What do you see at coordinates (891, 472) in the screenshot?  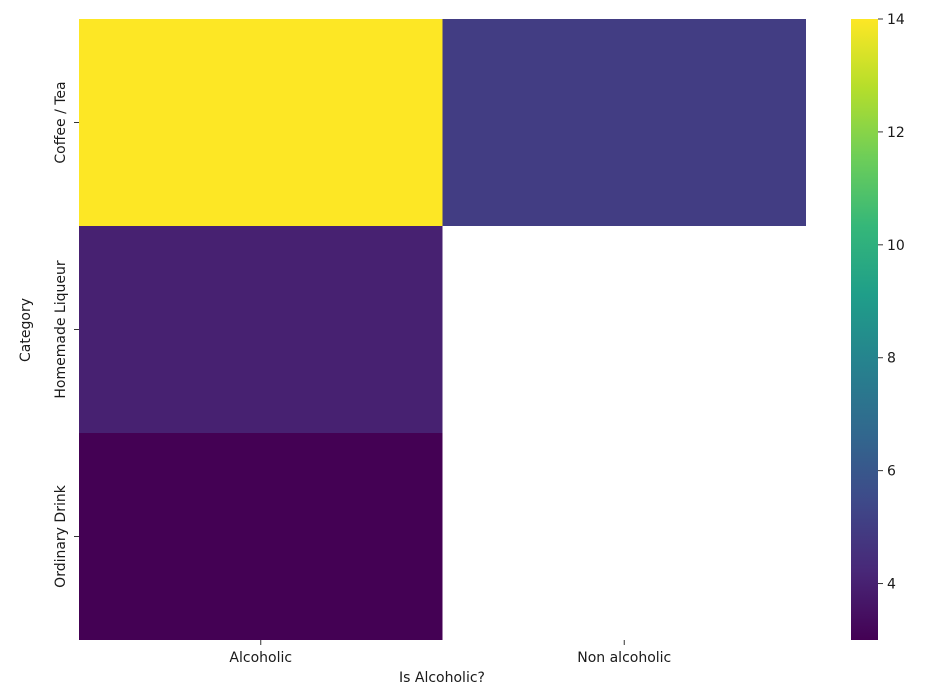 I see `colorbar-tick-label: 6` at bounding box center [891, 472].